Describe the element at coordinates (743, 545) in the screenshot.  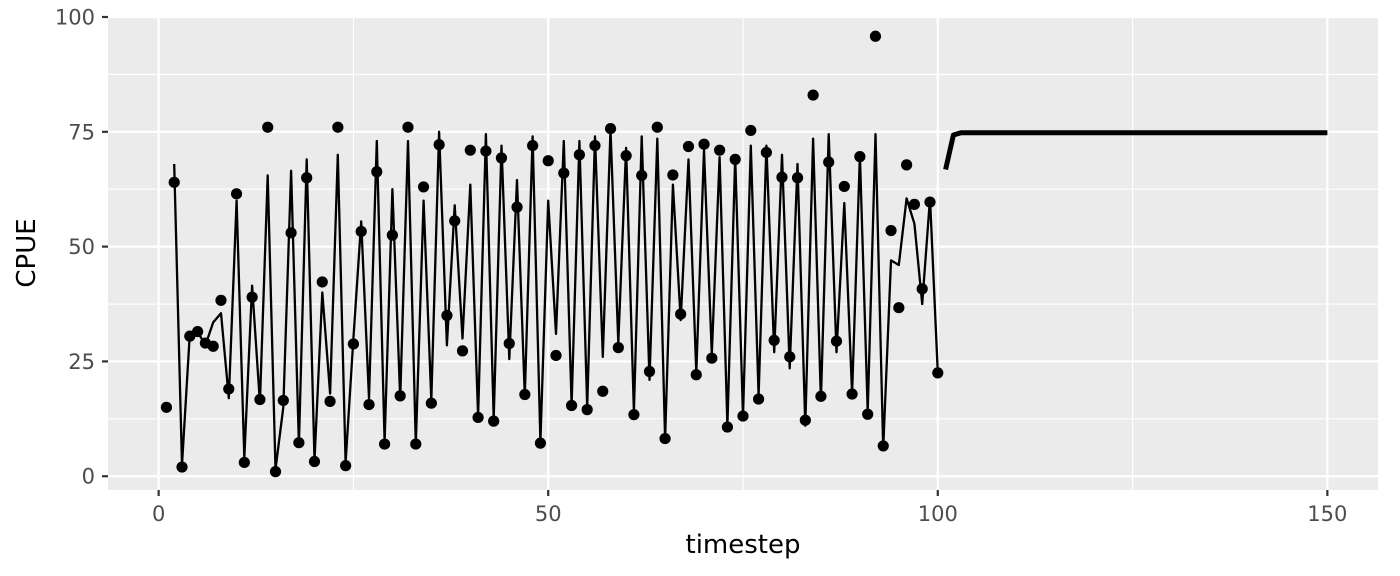
I see `x-axis-title: timestep` at that location.